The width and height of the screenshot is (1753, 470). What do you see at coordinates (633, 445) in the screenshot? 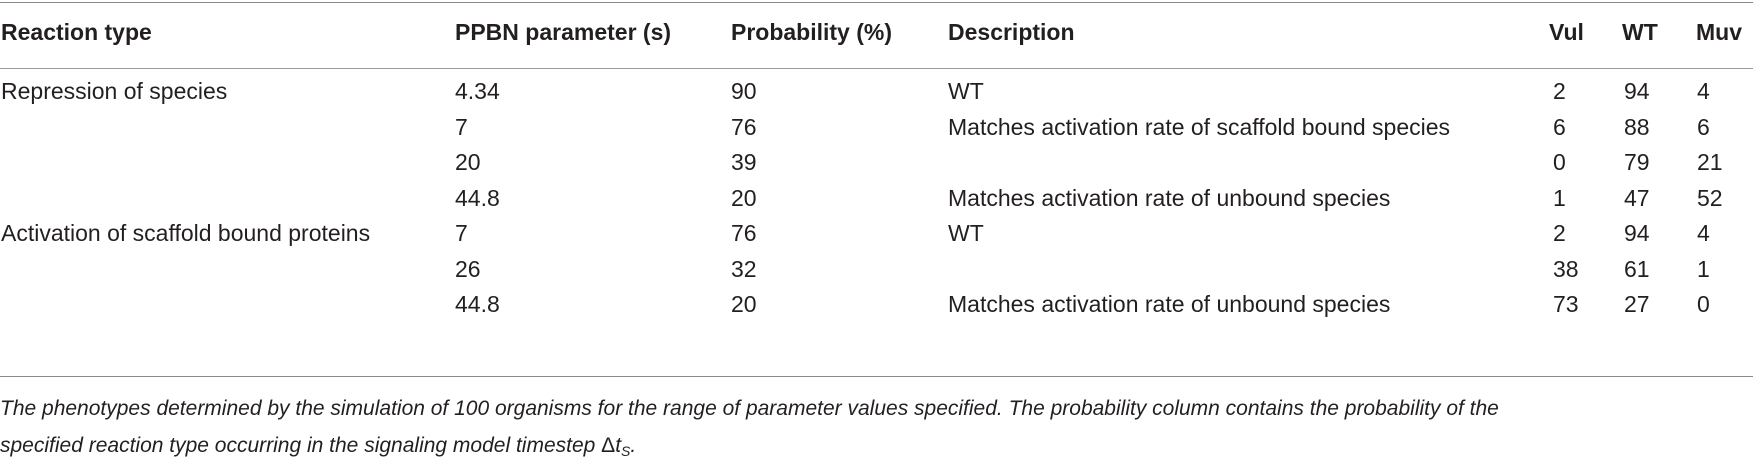
I see `caption-period: .` at bounding box center [633, 445].